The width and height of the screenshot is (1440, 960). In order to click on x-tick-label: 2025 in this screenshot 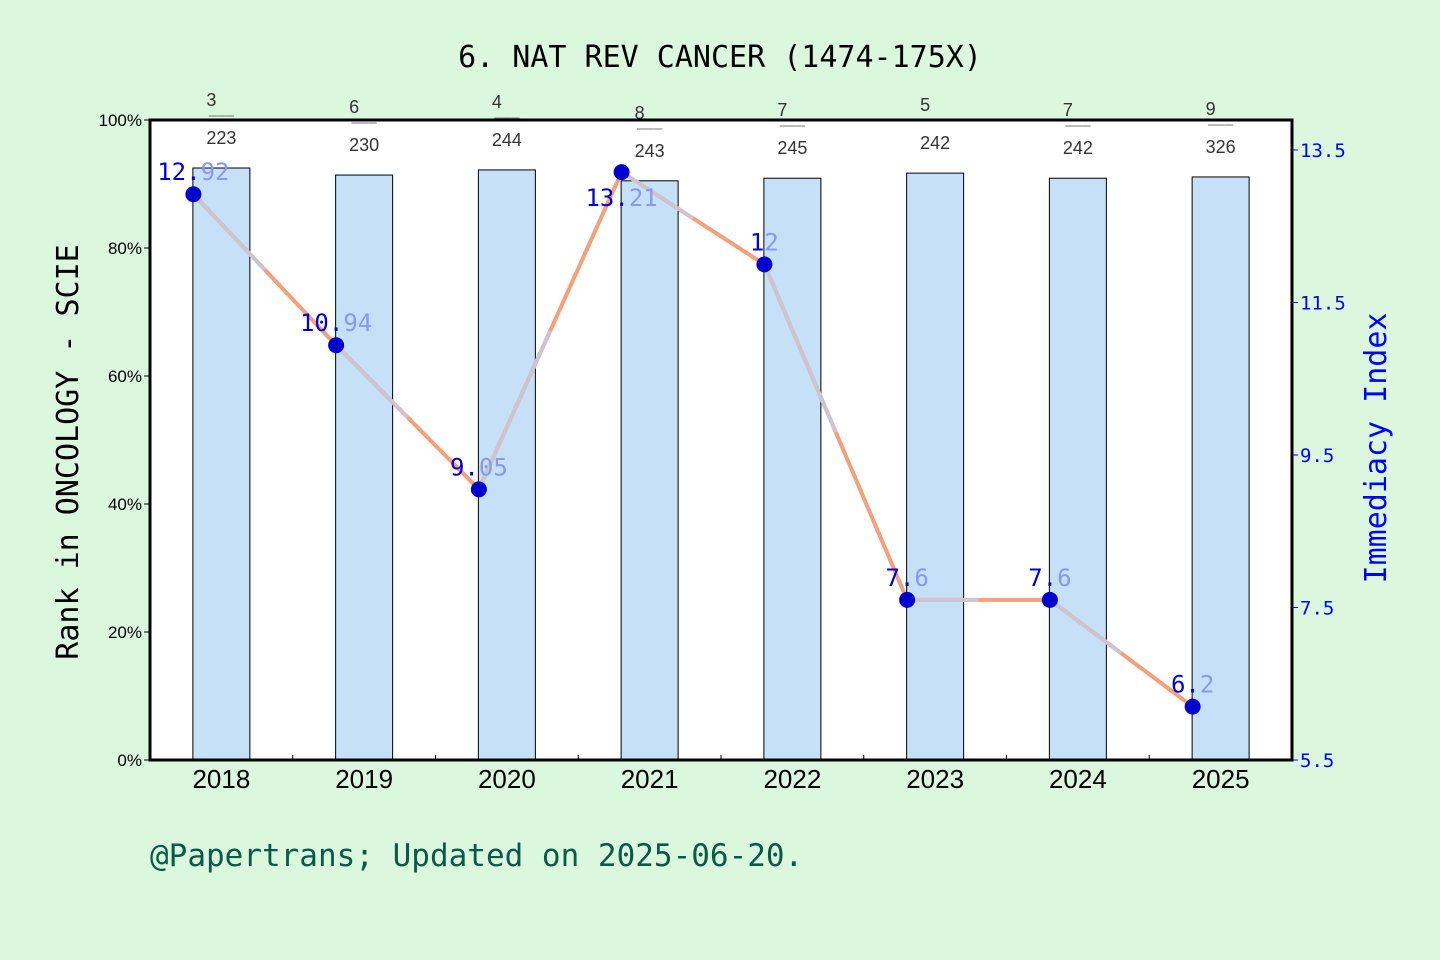, I will do `click(1221, 779)`.